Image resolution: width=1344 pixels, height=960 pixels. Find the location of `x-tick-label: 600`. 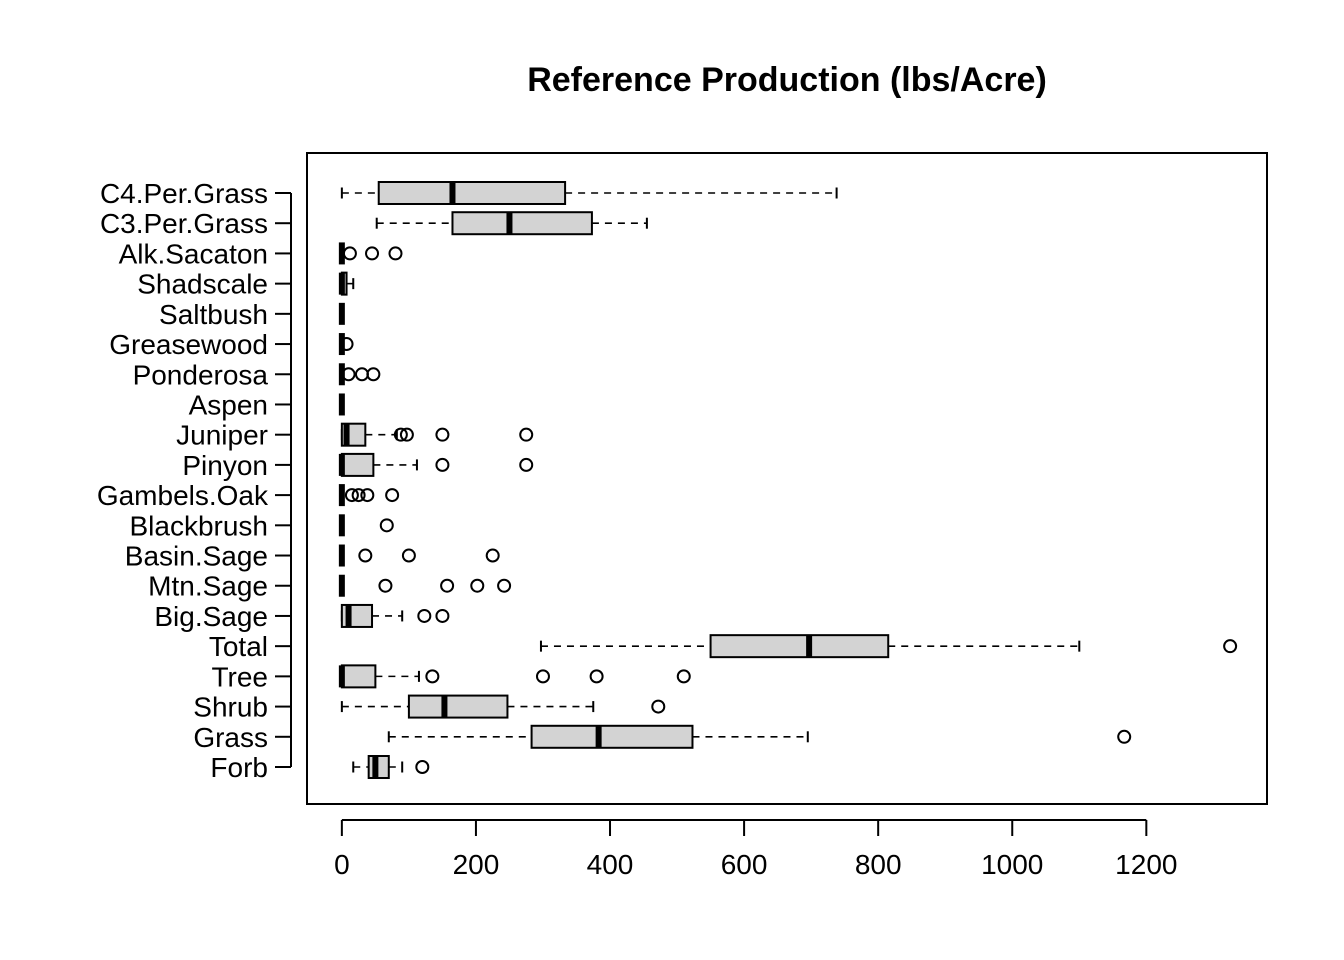

x-tick-label: 600 is located at coordinates (744, 864).